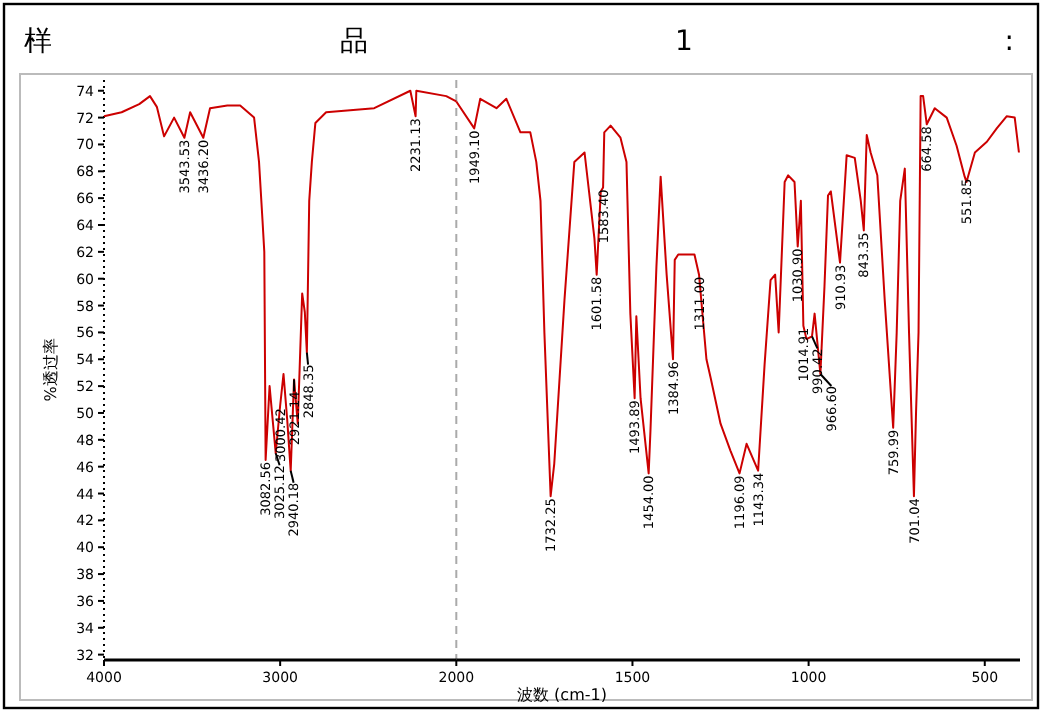  Describe the element at coordinates (519, 42) in the screenshot. I see `title: 样 品 1 :` at that location.